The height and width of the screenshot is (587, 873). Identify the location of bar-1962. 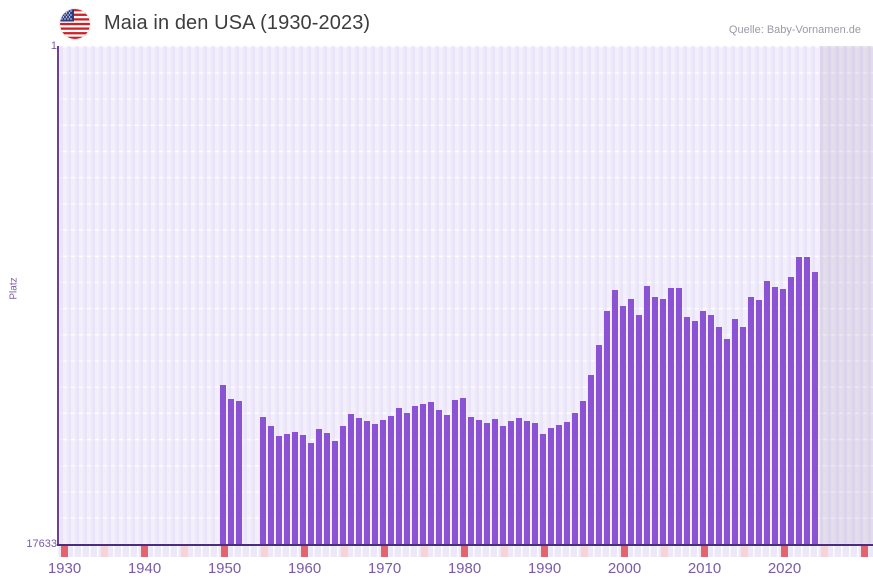
(335, 493).